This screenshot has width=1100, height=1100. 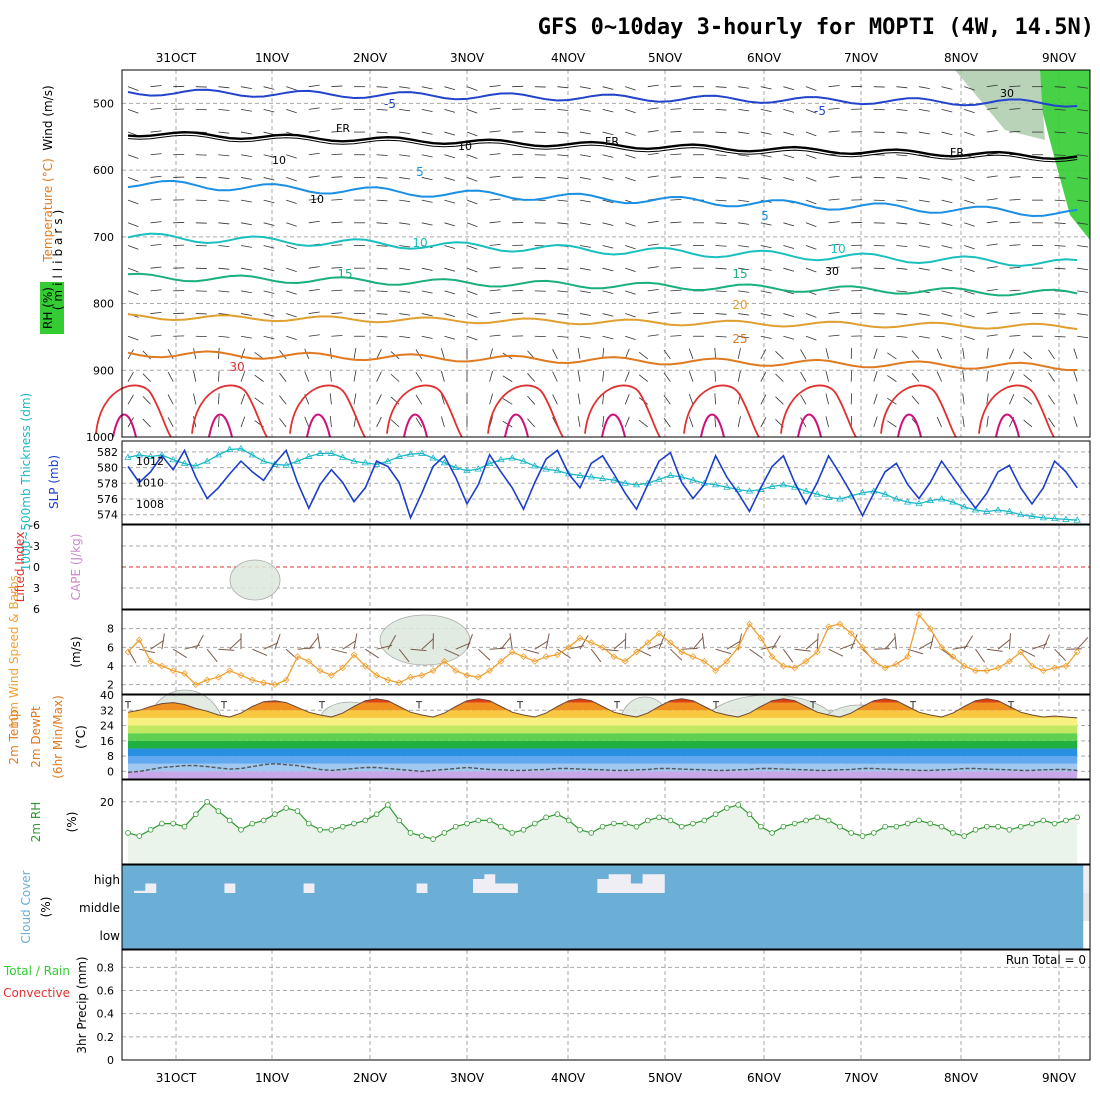 I want to click on cloud-cover-label: Cloud Cover, so click(x=26, y=906).